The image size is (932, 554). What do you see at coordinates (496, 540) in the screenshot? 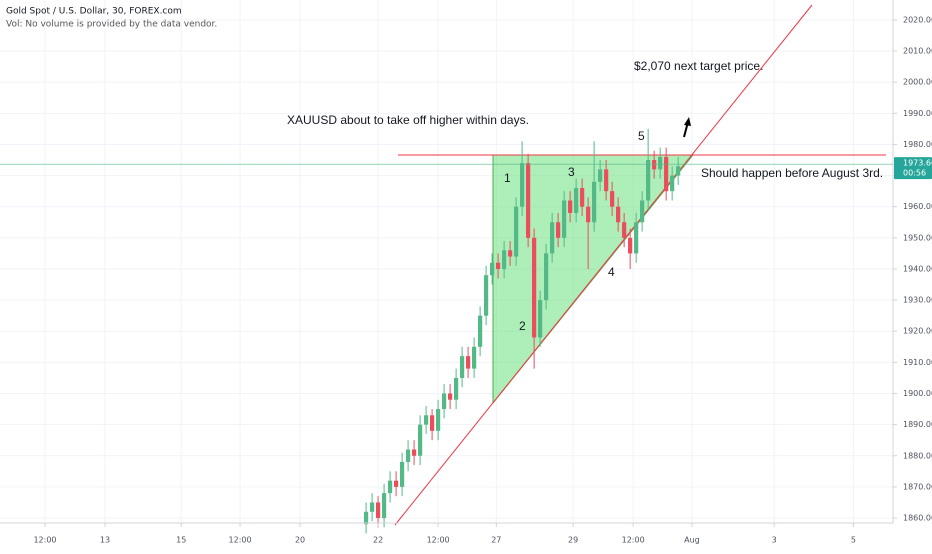
I see `x-tick-label: 27` at bounding box center [496, 540].